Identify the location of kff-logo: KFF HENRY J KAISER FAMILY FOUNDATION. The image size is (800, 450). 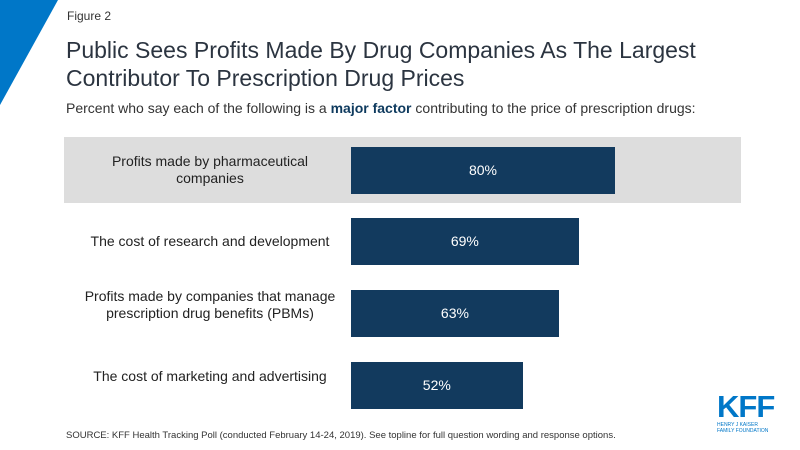
(746, 411).